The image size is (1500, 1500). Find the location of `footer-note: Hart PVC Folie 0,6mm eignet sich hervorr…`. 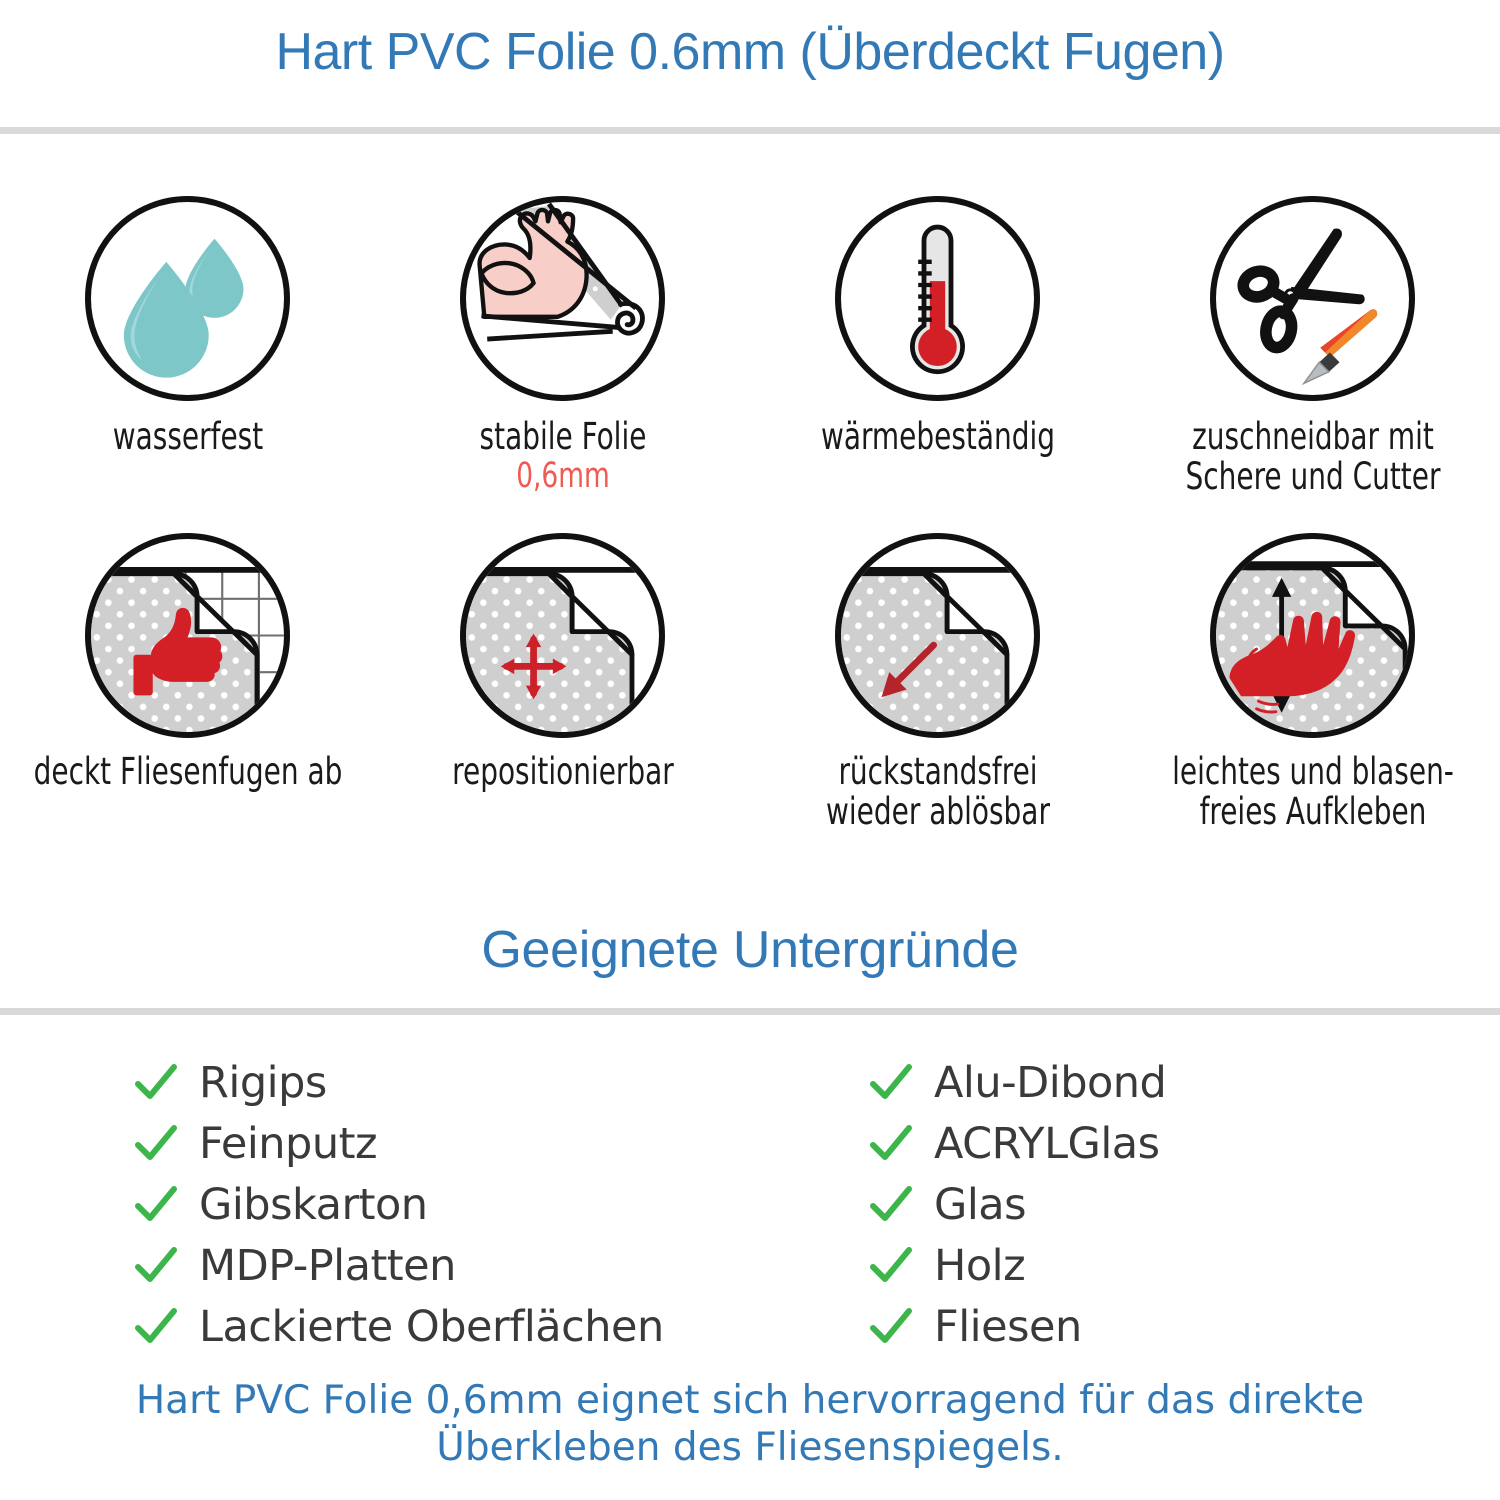

footer-note: Hart PVC Folie 0,6mm eignet sich hervorr… is located at coordinates (750, 1425).